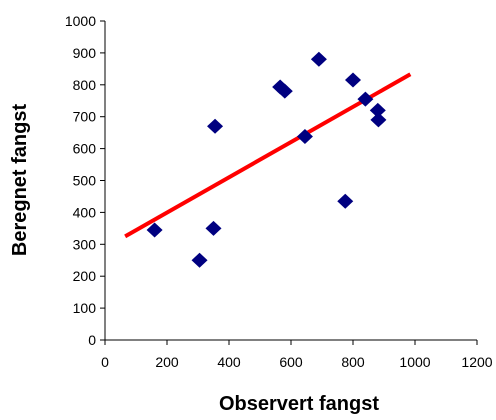  Describe the element at coordinates (476, 362) in the screenshot. I see `x-tick-label: 1200` at that location.